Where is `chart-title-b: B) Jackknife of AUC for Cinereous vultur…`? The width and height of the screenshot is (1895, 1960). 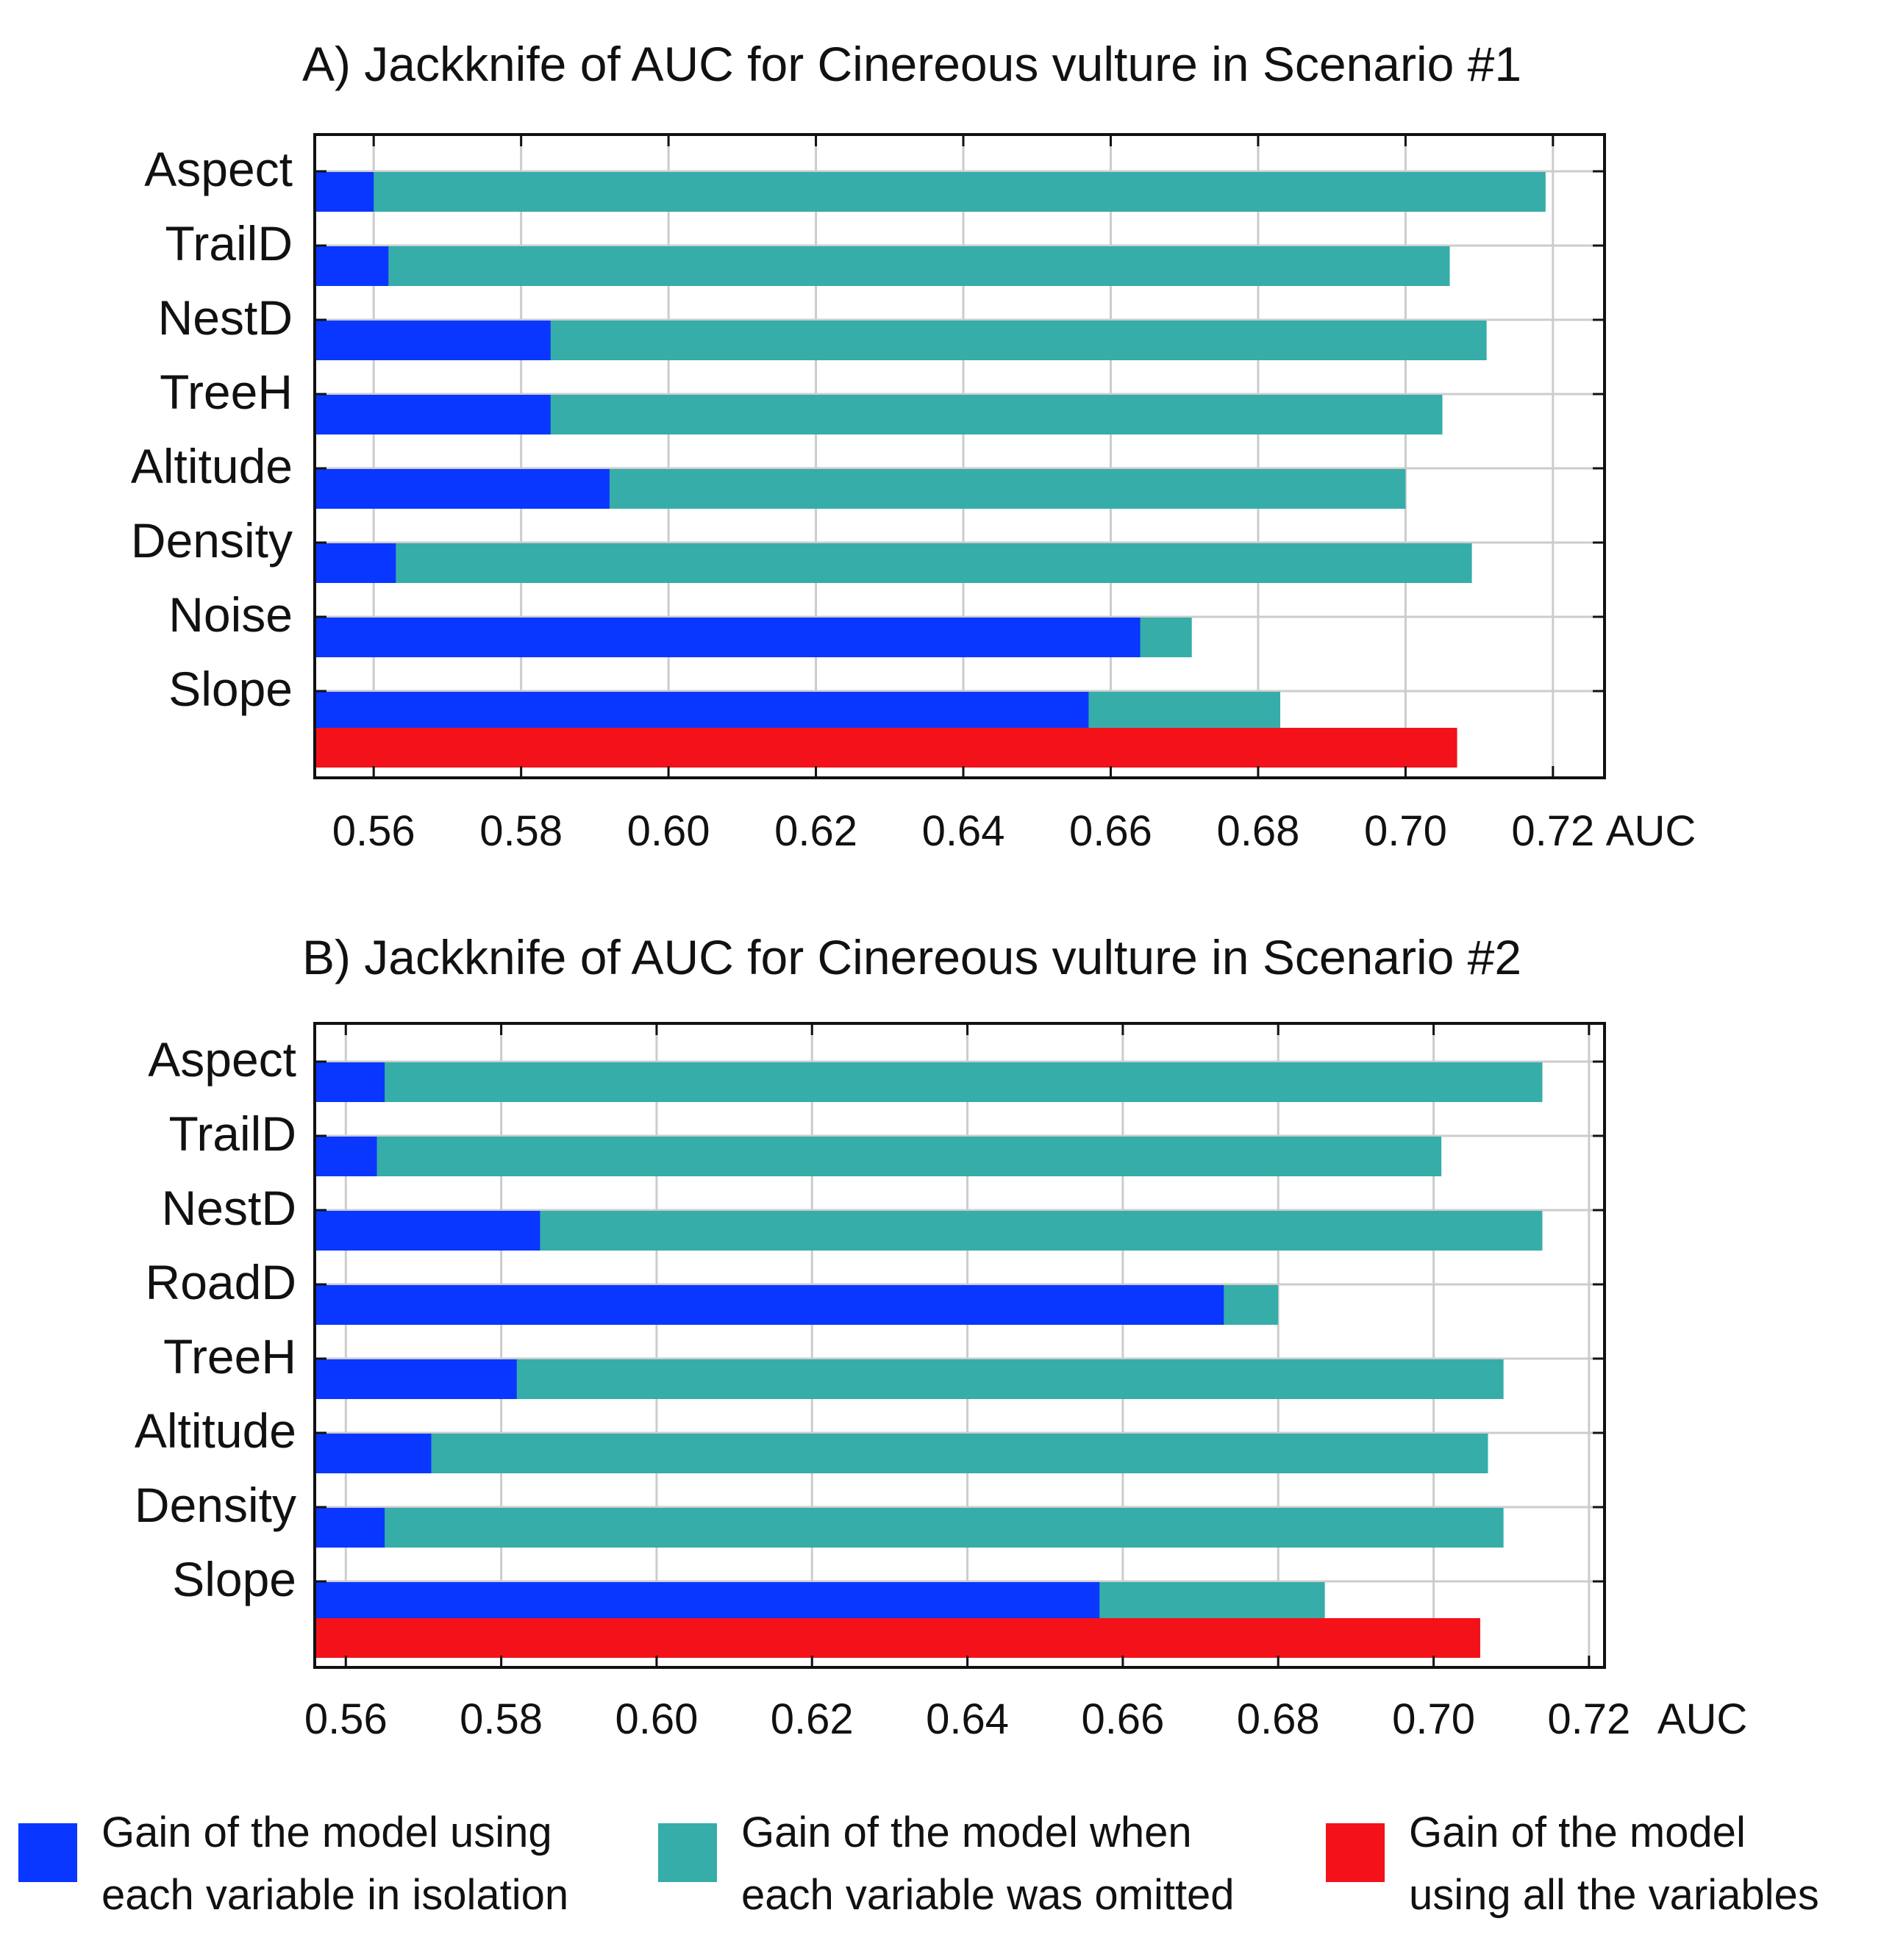 chart-title-b: B) Jackknife of AUC for Cinereous vultur… is located at coordinates (911, 957).